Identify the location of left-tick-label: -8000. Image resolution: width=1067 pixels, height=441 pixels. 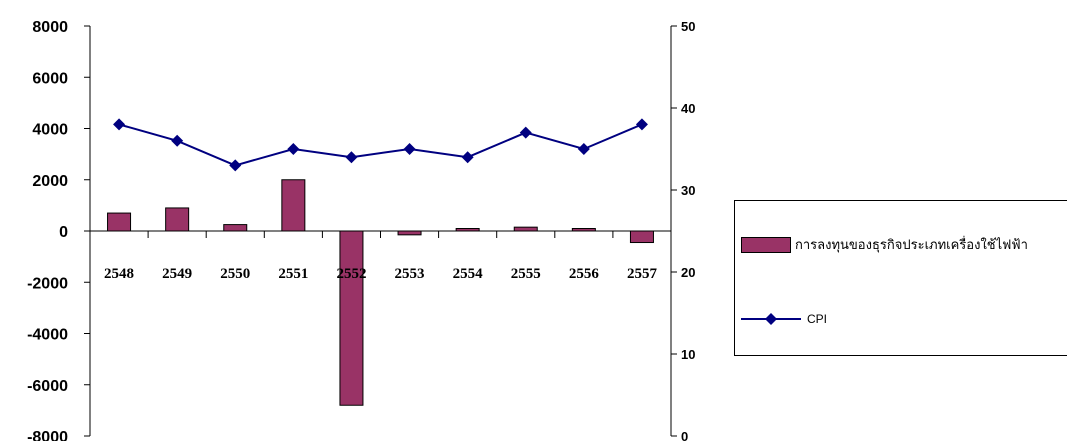
(47, 435).